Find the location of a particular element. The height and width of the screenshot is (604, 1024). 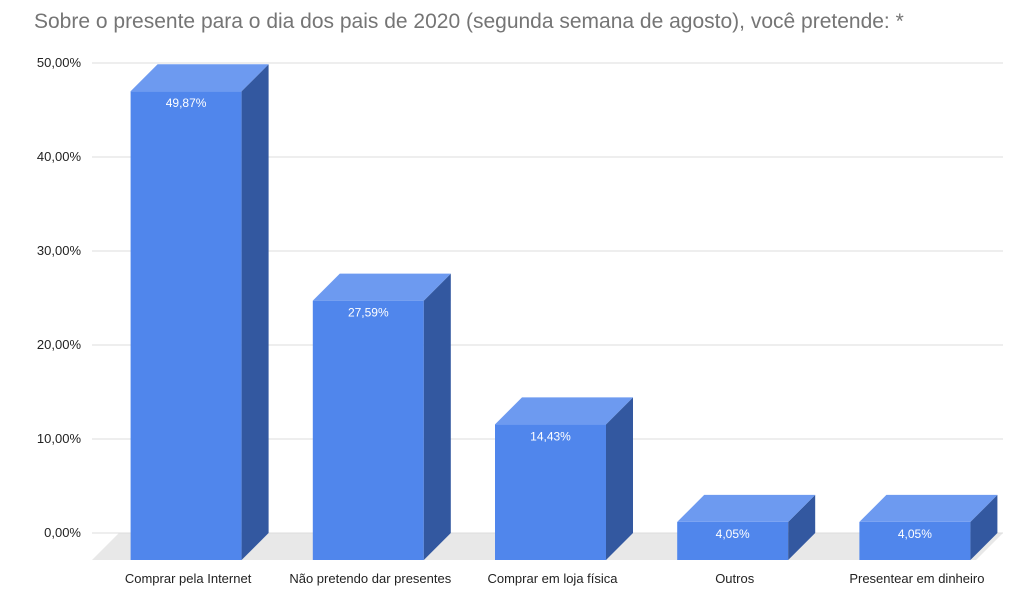

data-label: 49,87% is located at coordinates (186, 103).